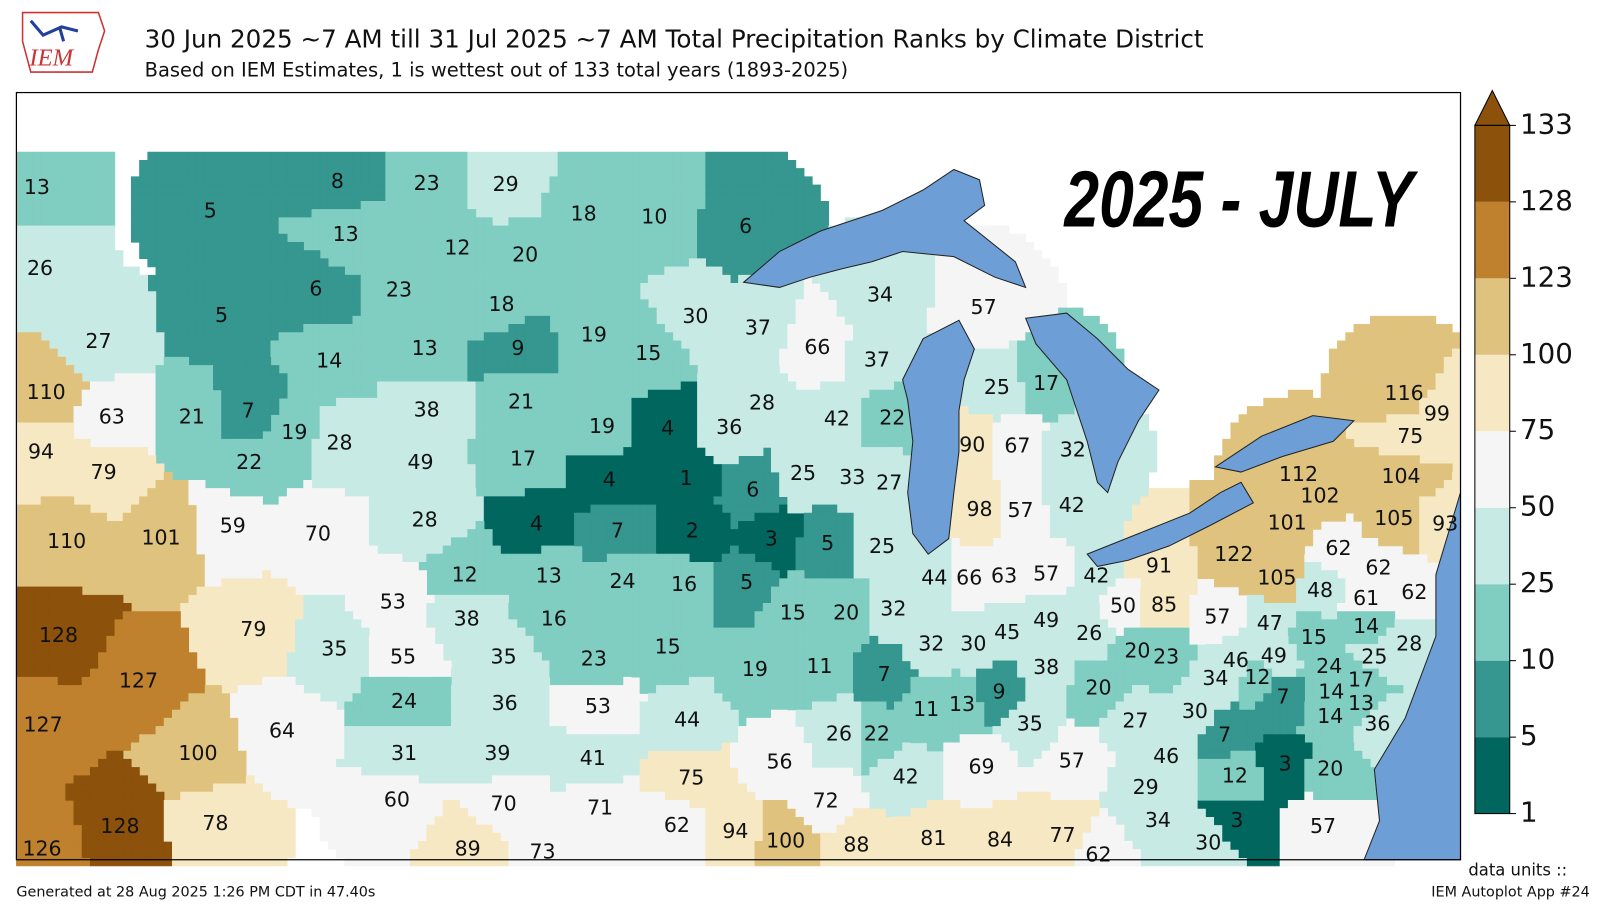 Image resolution: width=1600 pixels, height=904 pixels. What do you see at coordinates (752, 490) in the screenshot?
I see `district-rank: 6` at bounding box center [752, 490].